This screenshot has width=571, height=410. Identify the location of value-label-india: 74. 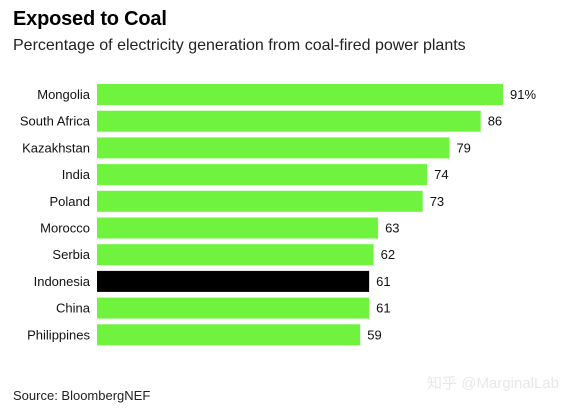
(441, 174).